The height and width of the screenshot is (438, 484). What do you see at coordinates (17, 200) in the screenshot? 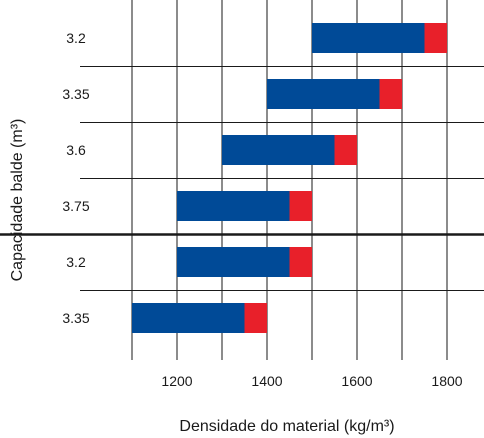
I see `y-axis-title: Capacidade balde (m³)` at bounding box center [17, 200].